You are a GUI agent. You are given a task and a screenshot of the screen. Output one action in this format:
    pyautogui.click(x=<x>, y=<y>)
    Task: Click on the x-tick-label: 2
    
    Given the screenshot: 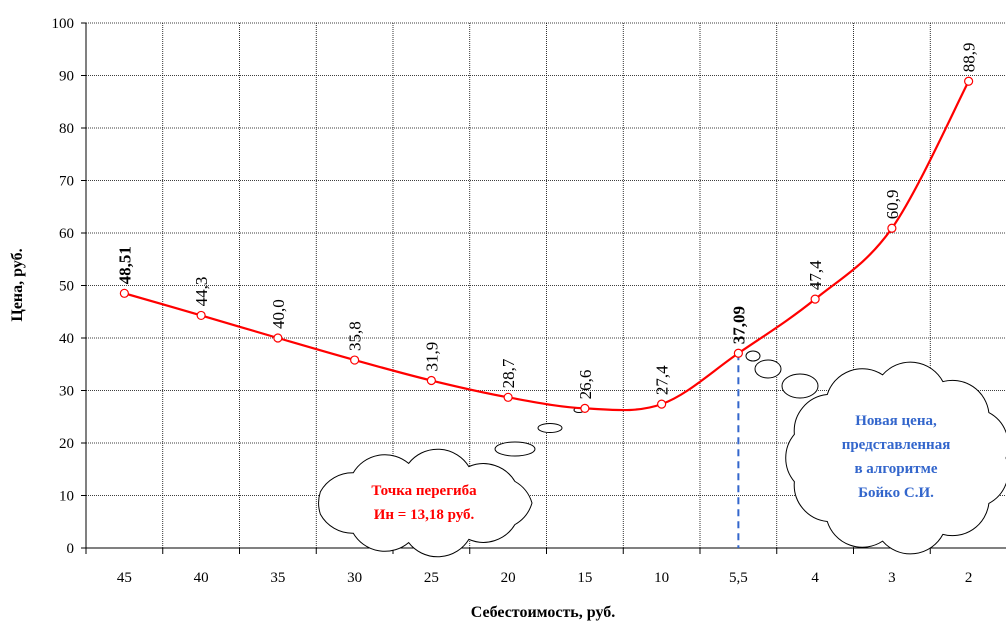 What is the action you would take?
    pyautogui.click(x=969, y=578)
    